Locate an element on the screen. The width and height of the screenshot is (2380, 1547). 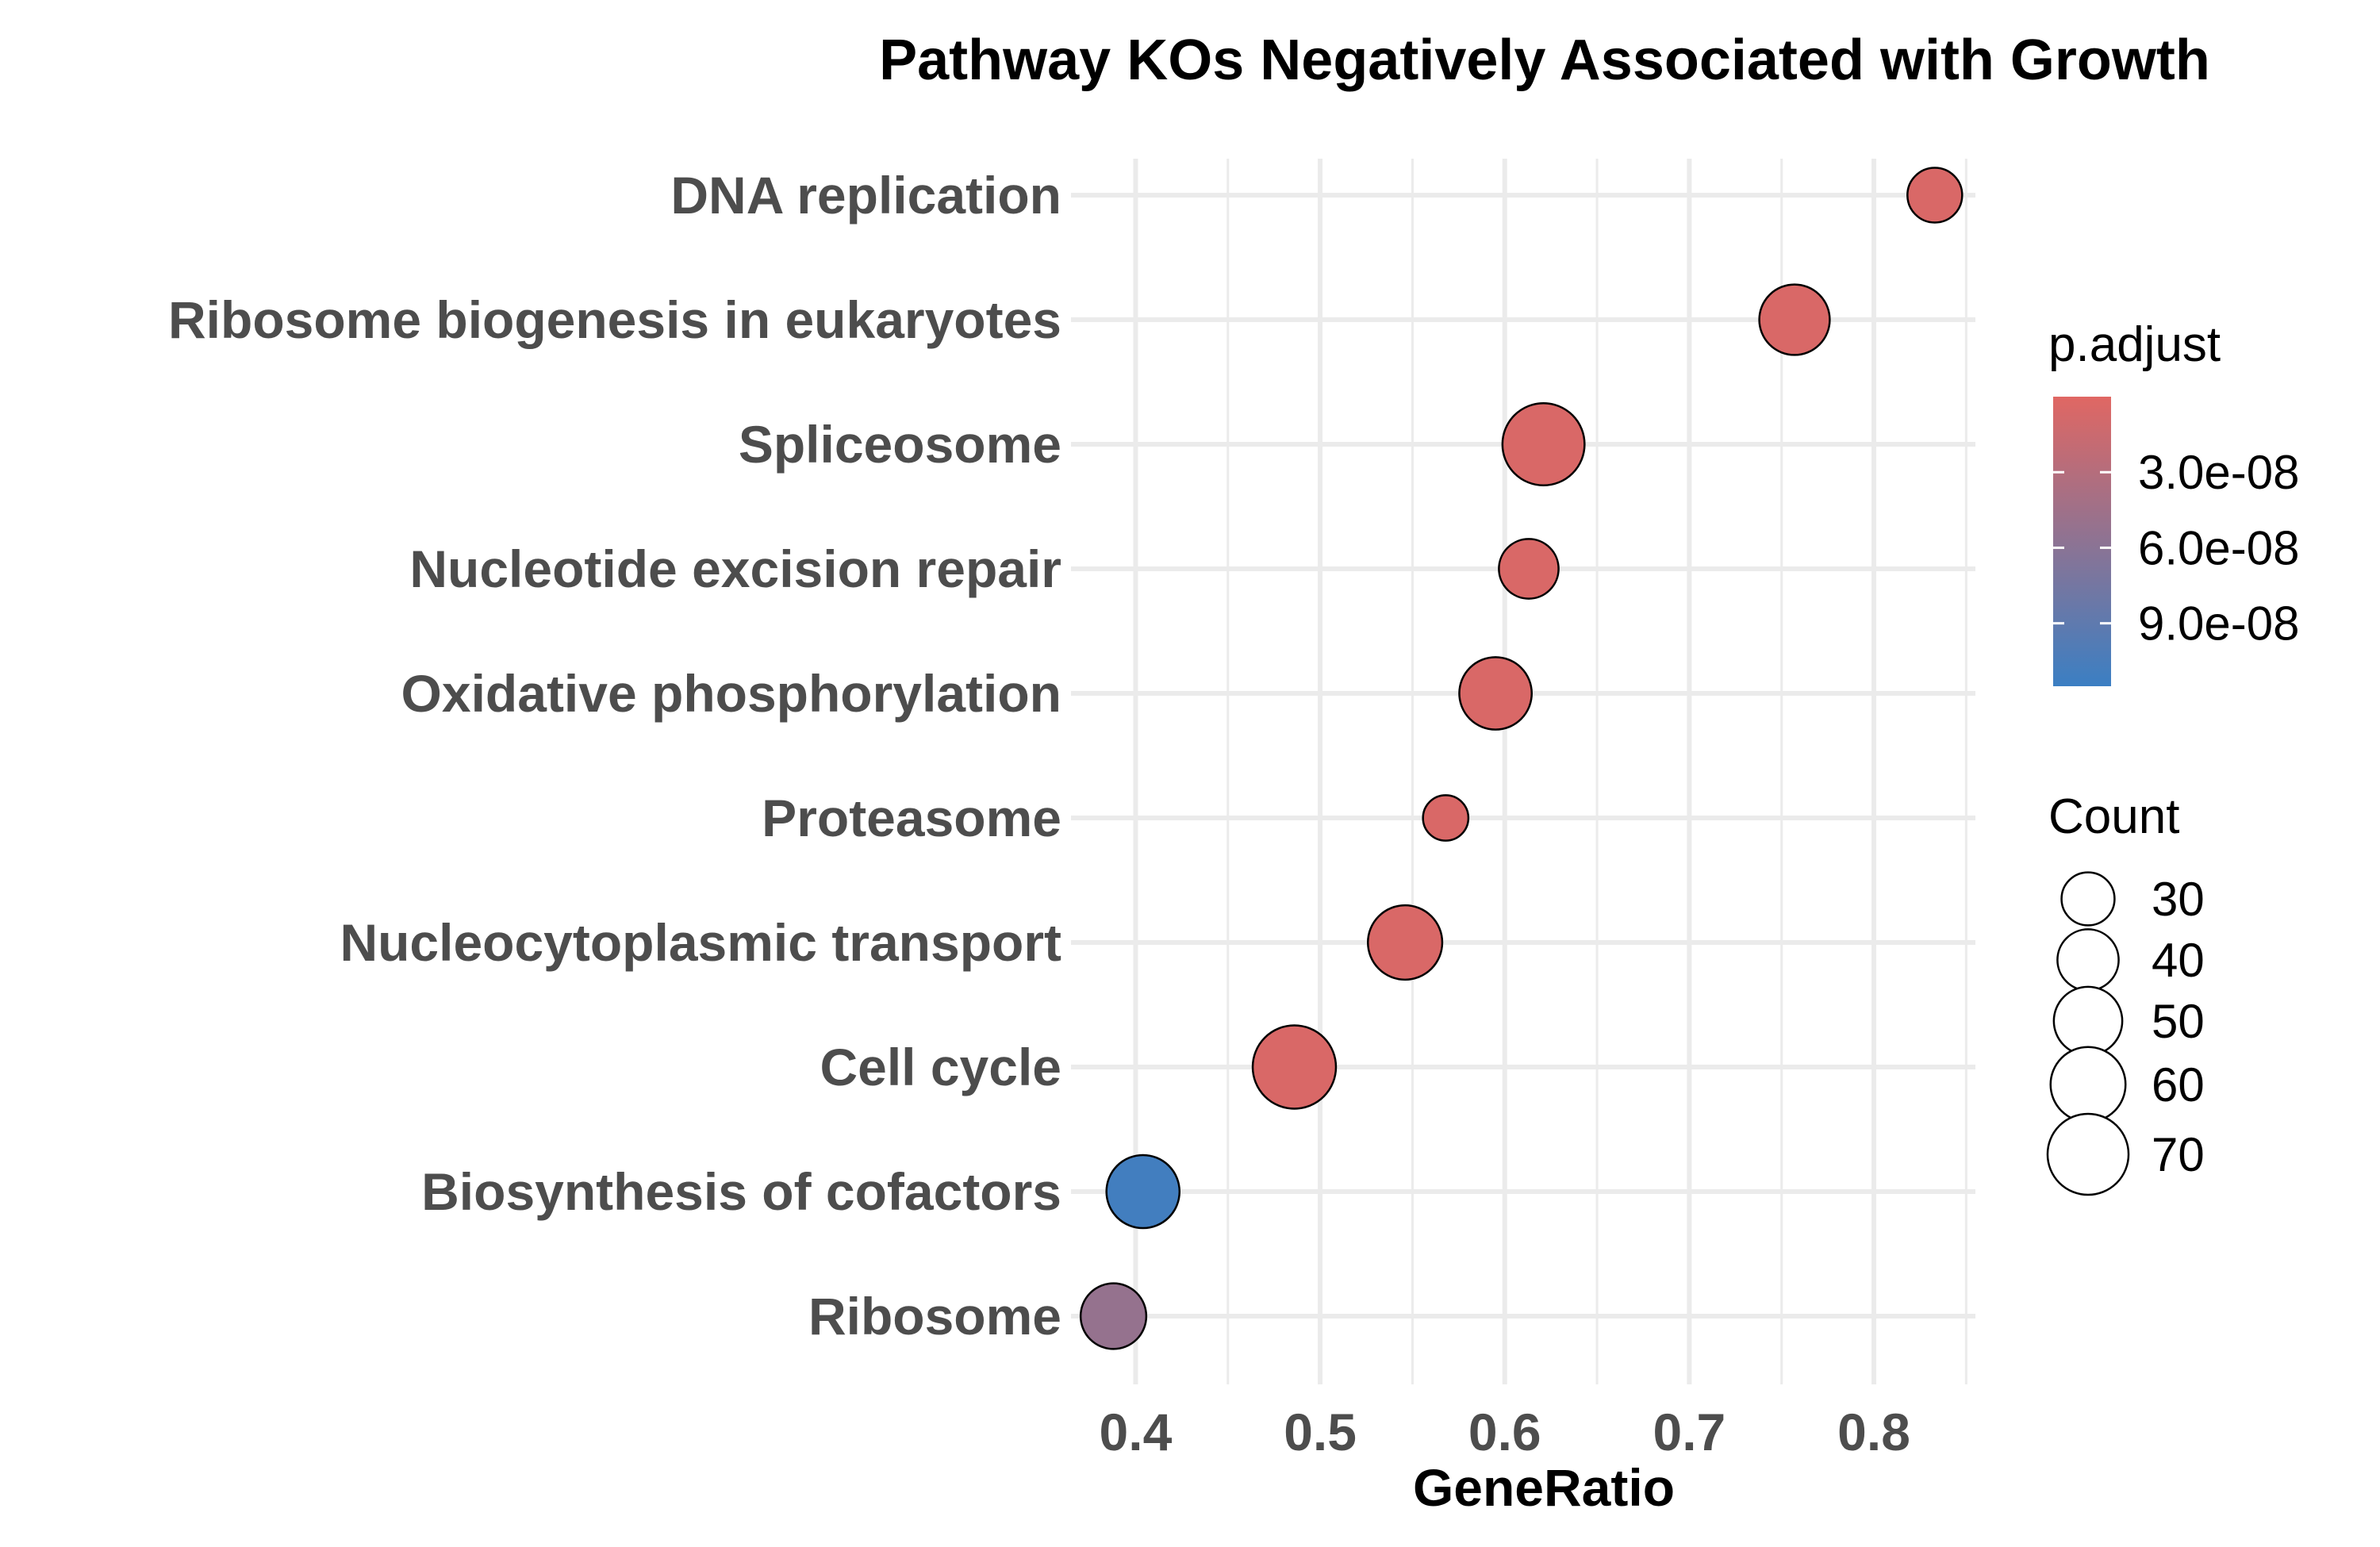
x-tick-label: 0.7 is located at coordinates (1689, 1432).